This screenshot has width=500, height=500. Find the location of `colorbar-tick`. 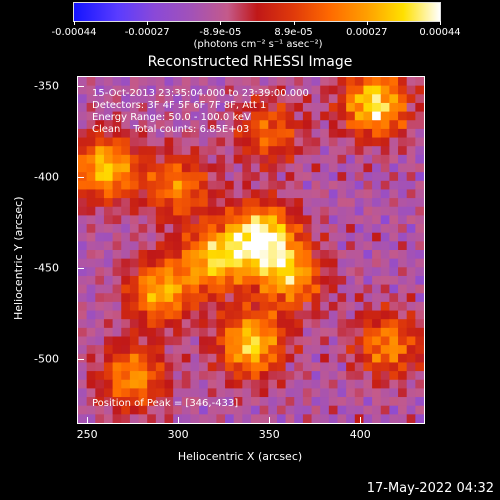

colorbar-tick is located at coordinates (367, 23).